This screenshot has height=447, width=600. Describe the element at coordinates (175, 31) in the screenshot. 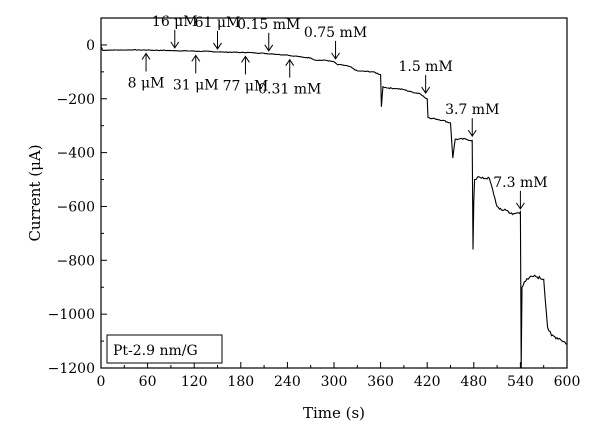

I see `annotation: 16 μM` at that location.